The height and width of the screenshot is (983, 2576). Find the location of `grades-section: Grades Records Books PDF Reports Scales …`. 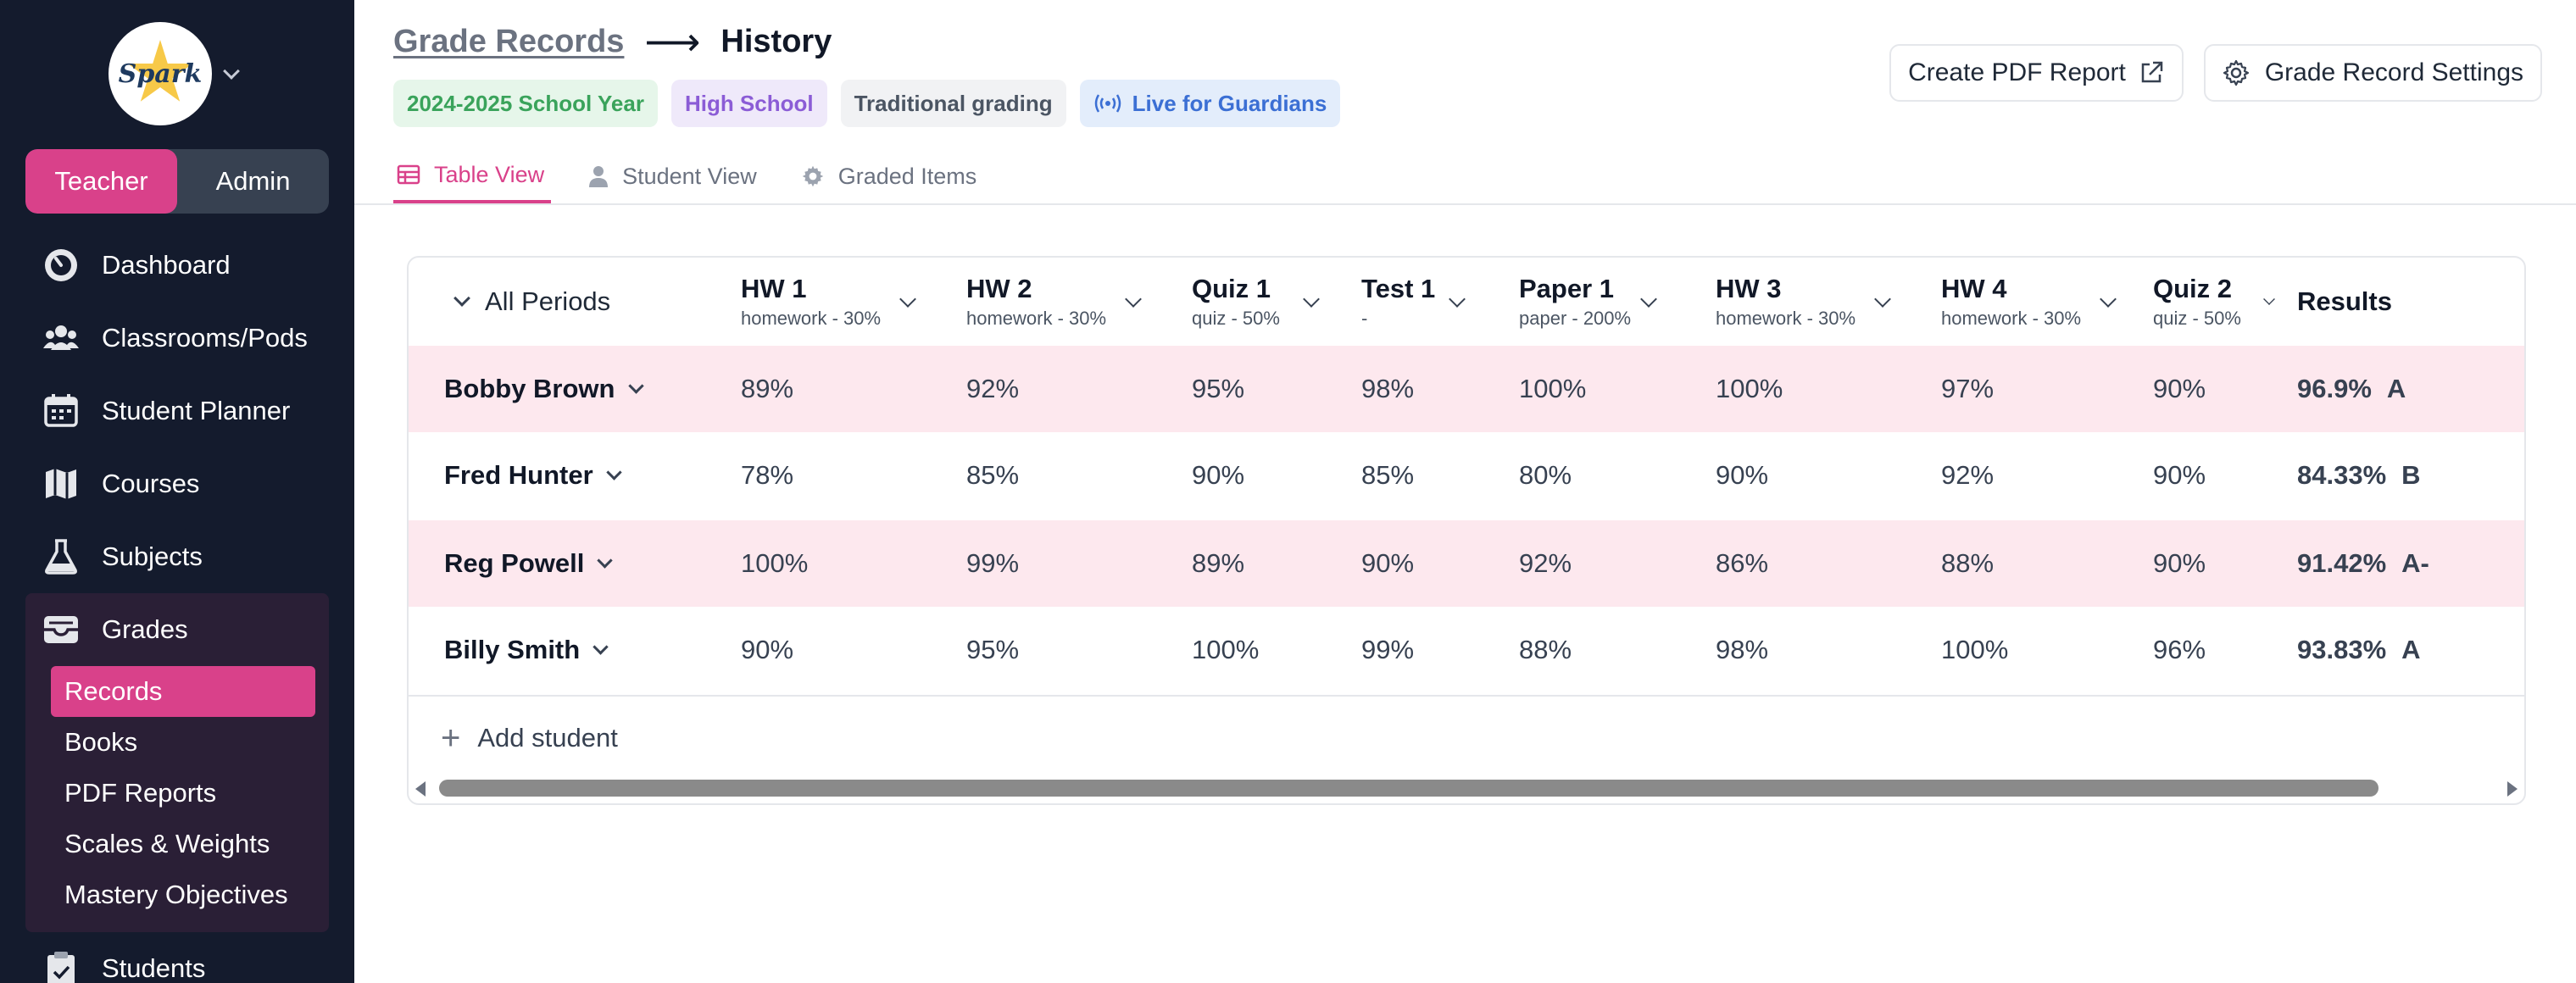

grades-section: Grades Records Books PDF Reports Scales … is located at coordinates (177, 762).